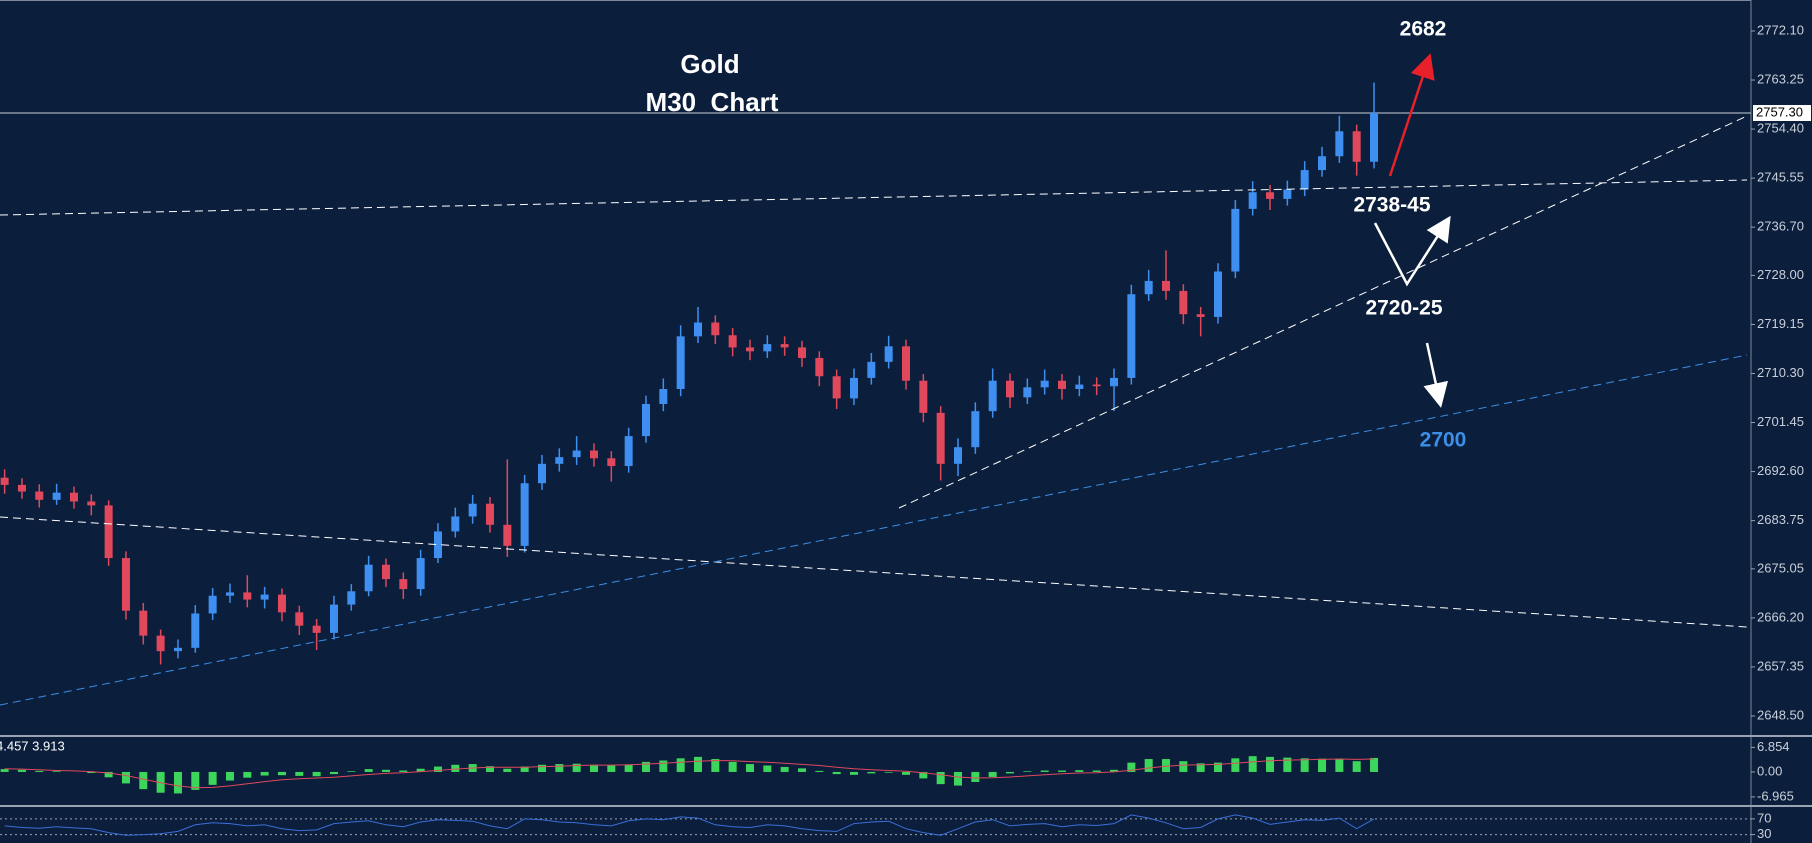 The image size is (1812, 843). I want to click on y-tick-label: 2719.15, so click(1780, 323).